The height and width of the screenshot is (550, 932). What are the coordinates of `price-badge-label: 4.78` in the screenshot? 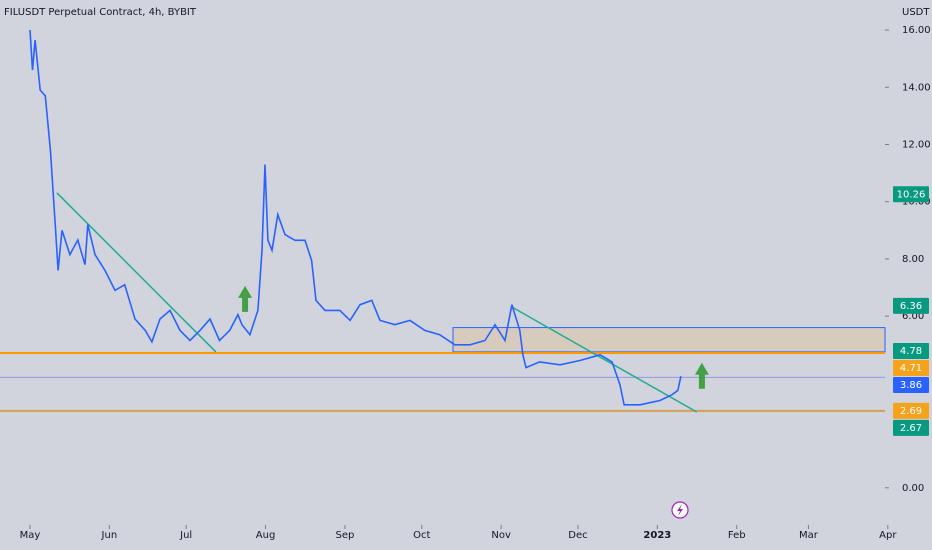 It's located at (911, 351).